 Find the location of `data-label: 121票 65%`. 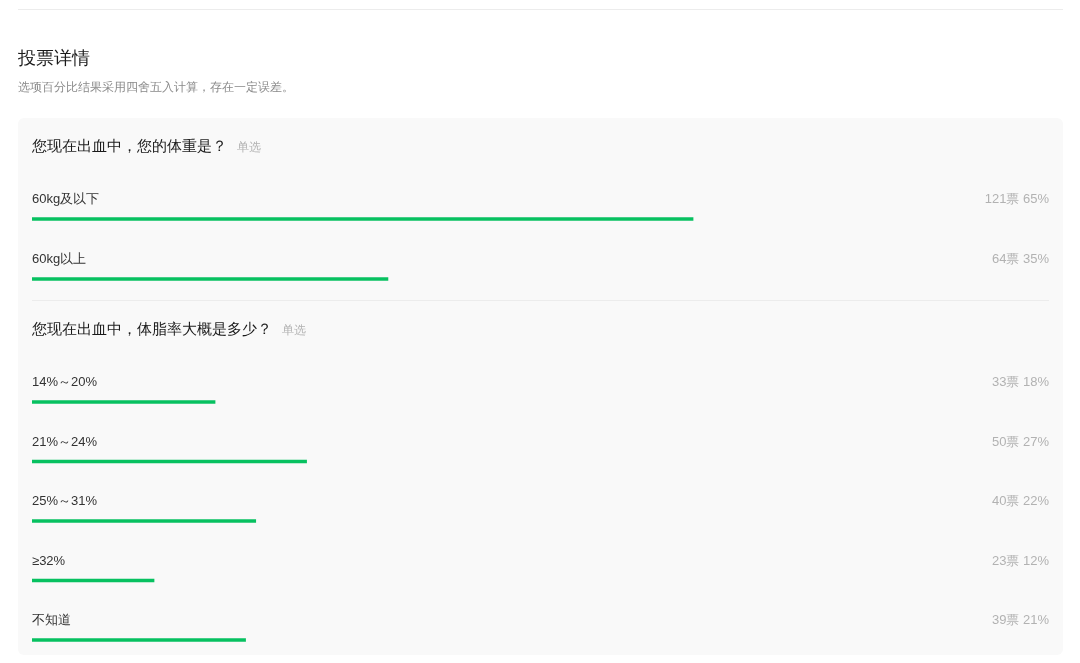

data-label: 121票 65% is located at coordinates (1017, 198).